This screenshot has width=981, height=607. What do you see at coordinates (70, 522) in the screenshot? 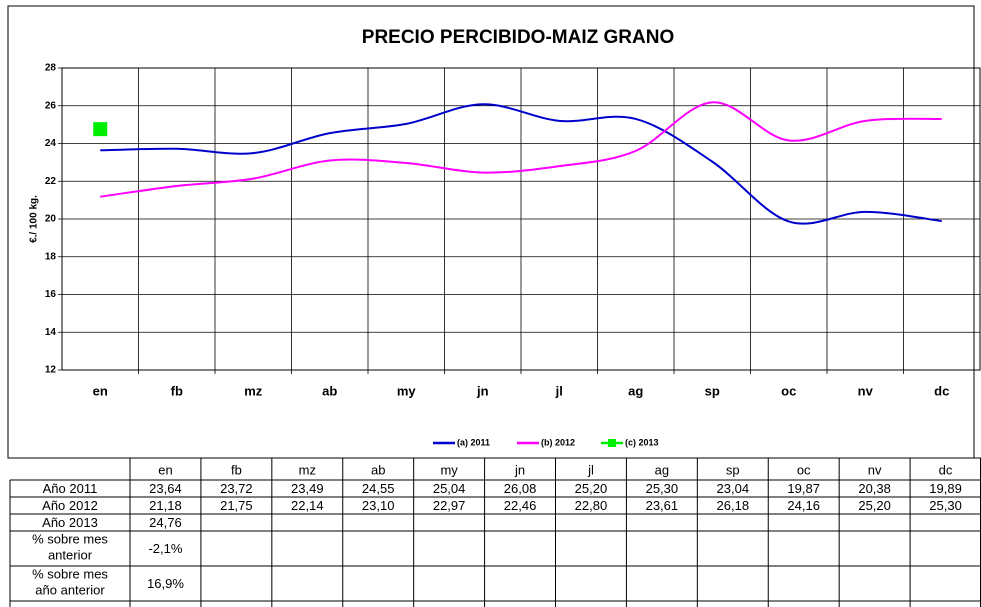
I see `table-row-label: Año 2013` at bounding box center [70, 522].